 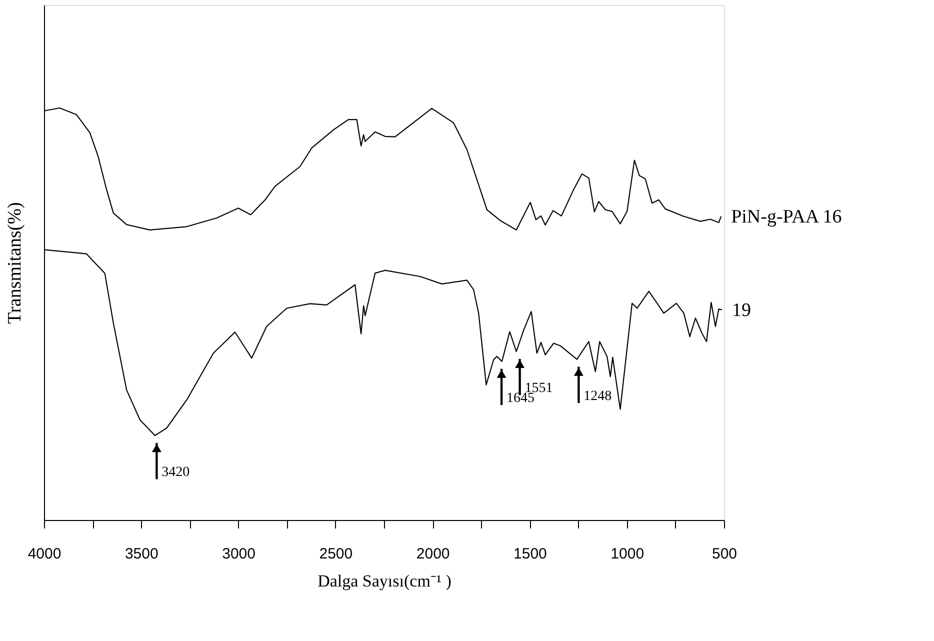 What do you see at coordinates (725, 554) in the screenshot?
I see `x-tick-label: 500` at bounding box center [725, 554].